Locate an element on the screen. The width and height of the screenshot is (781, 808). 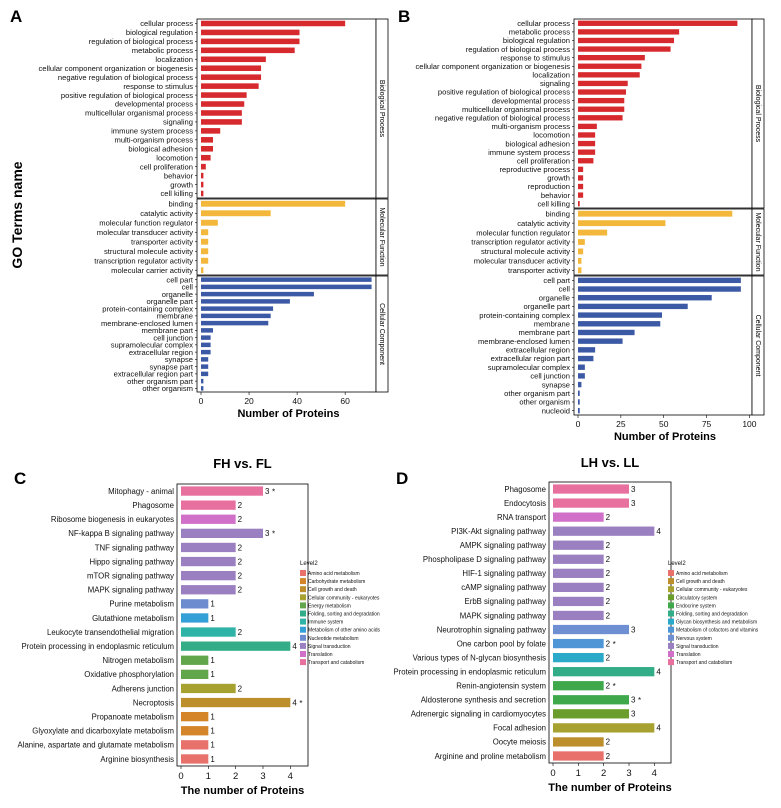
category-label-b: nucleoid is located at coordinates (556, 410).